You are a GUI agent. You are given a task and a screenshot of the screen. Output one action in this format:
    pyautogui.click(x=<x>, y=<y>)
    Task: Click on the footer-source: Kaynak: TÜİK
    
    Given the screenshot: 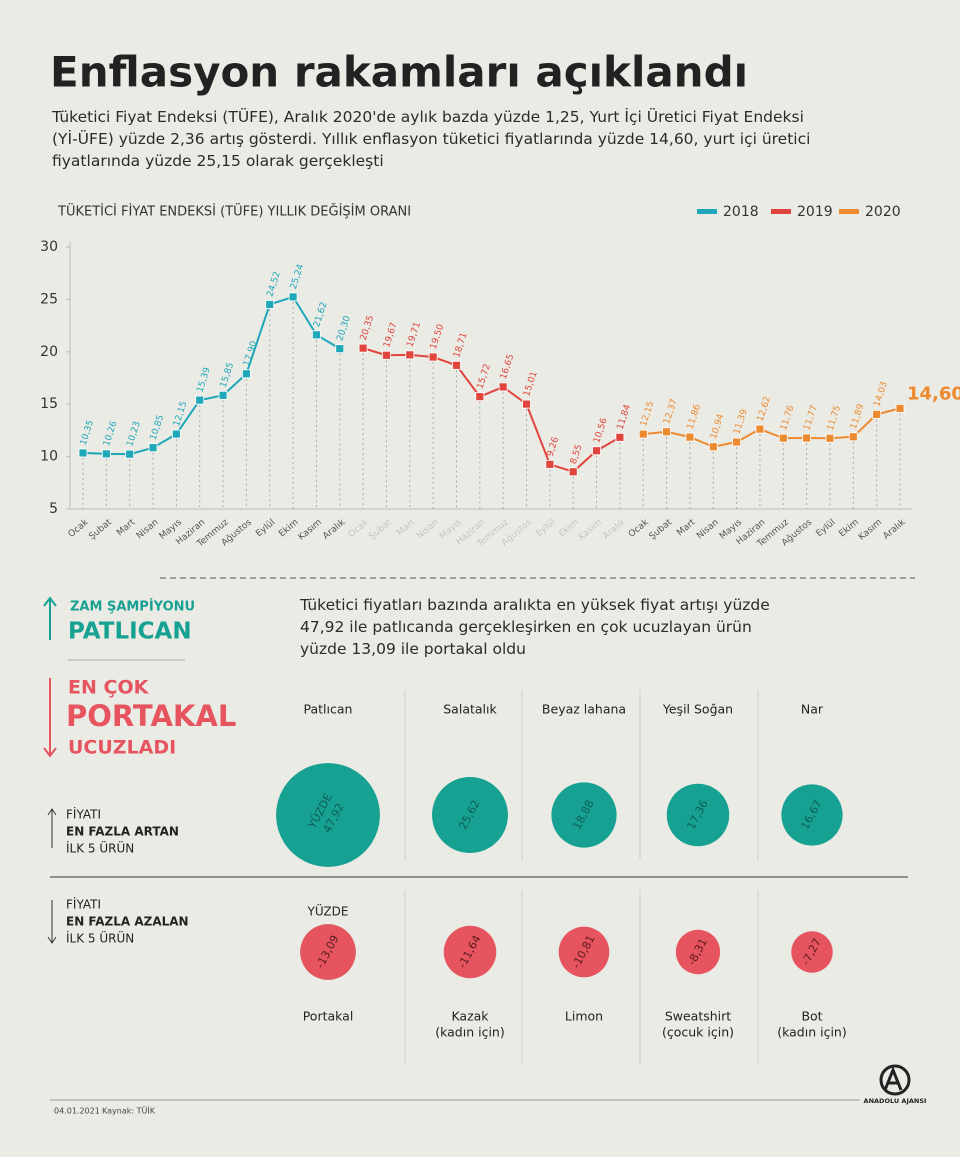 What is the action you would take?
    pyautogui.click(x=129, y=1111)
    